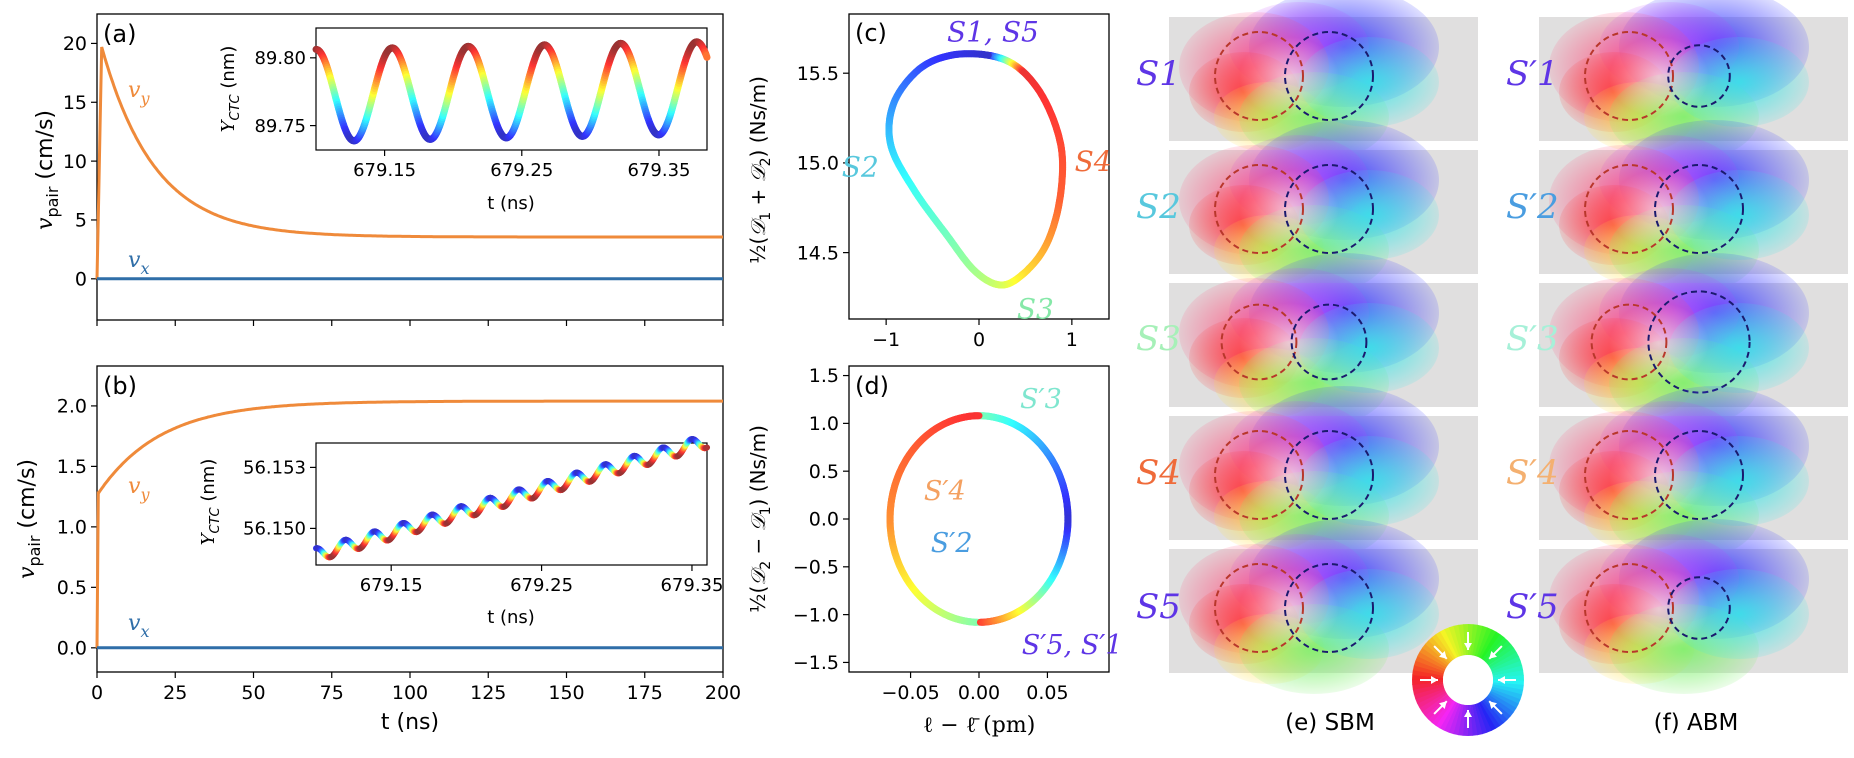  What do you see at coordinates (139, 489) in the screenshot?
I see `panel-b-vy-label: vy` at bounding box center [139, 489].